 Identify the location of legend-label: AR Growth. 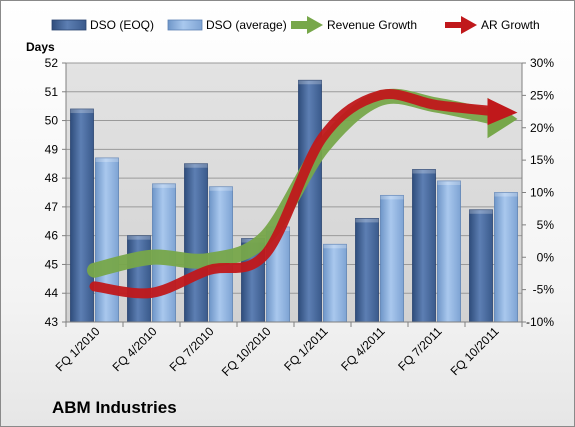
(510, 25).